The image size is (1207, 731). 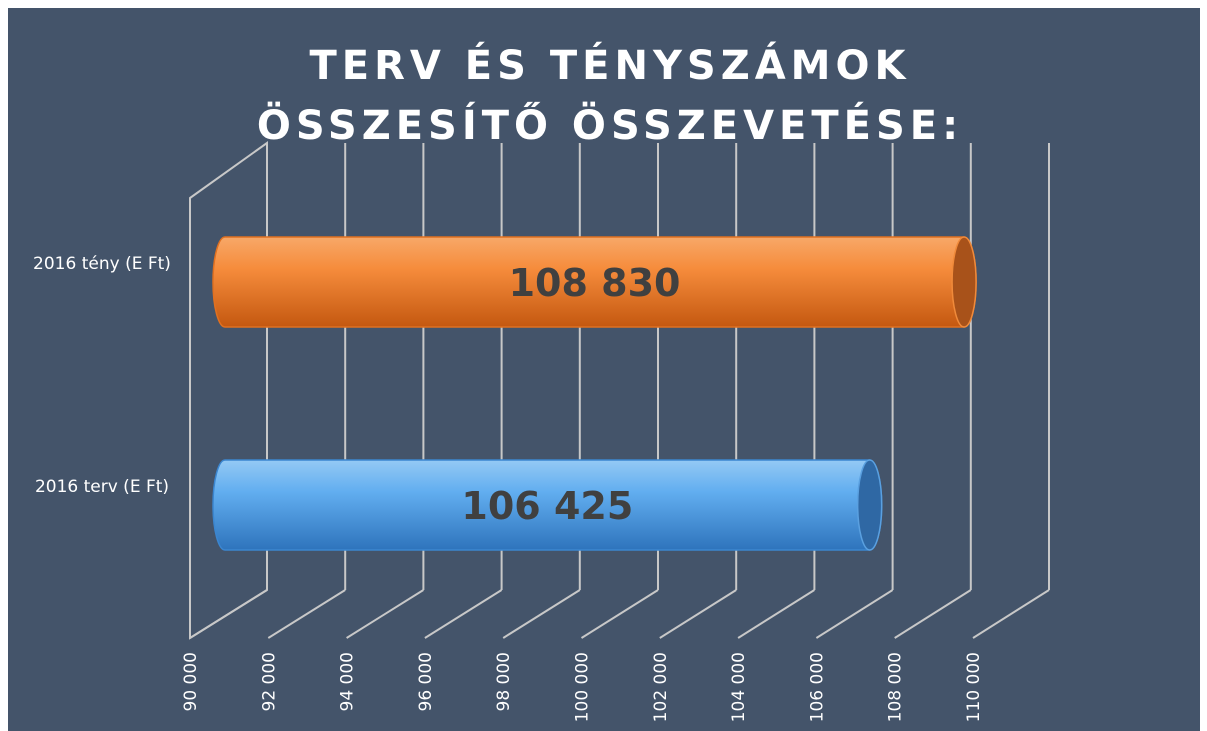 What do you see at coordinates (191, 681) in the screenshot?
I see `x-tick-label: 90 000` at bounding box center [191, 681].